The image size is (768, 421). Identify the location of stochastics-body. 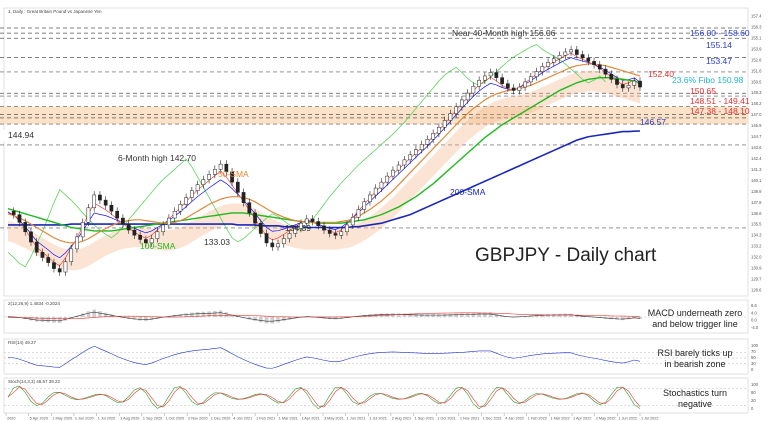
(376, 397).